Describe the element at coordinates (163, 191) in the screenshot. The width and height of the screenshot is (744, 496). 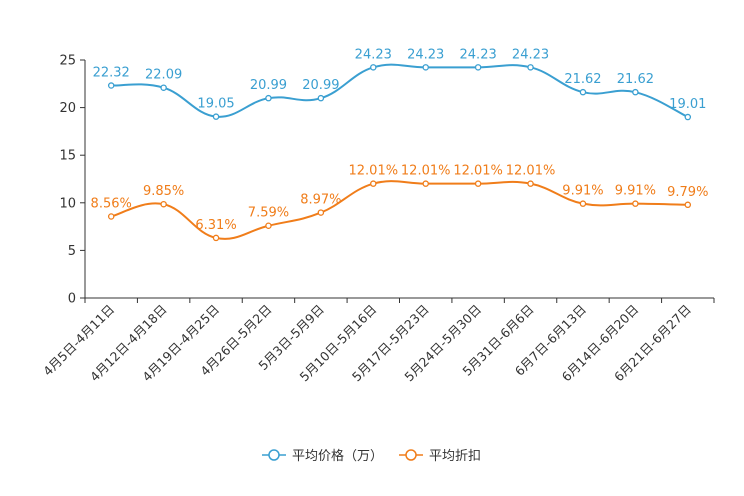
I see `data-label: 9.85%` at that location.